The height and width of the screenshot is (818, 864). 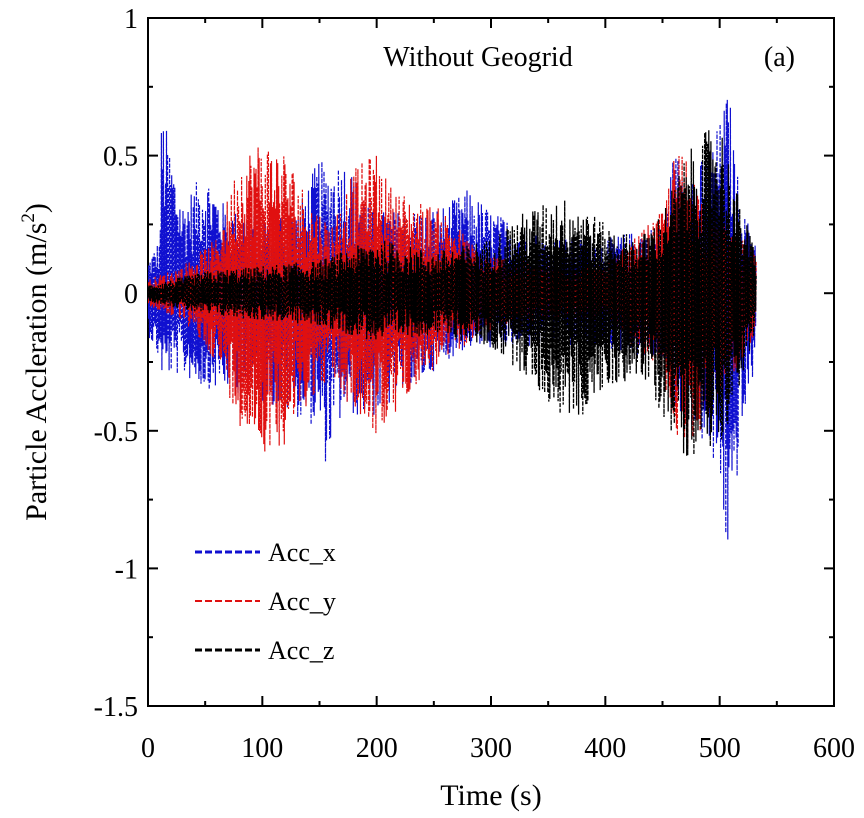 What do you see at coordinates (605, 748) in the screenshot?
I see `x-tick-label: 400` at bounding box center [605, 748].